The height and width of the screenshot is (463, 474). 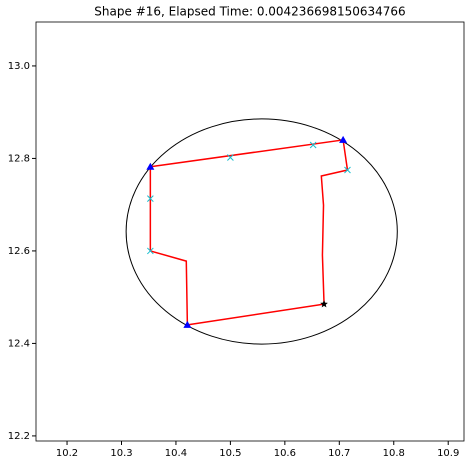 I want to click on y-tick-label: 12.8, so click(x=19, y=158).